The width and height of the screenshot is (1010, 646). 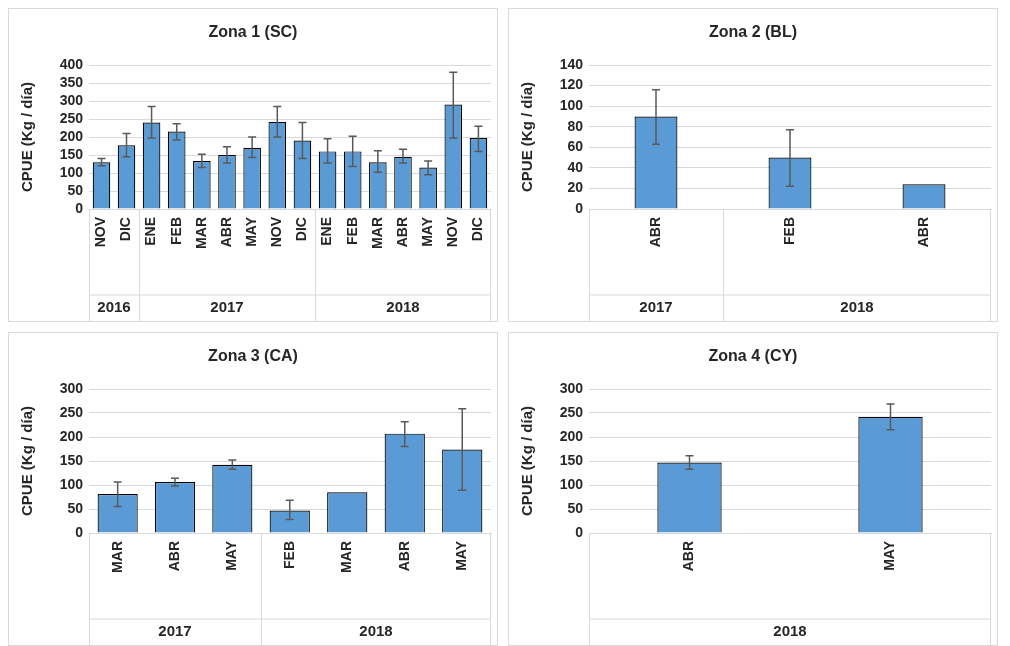 What do you see at coordinates (575, 166) in the screenshot?
I see `y-tick-label: 40` at bounding box center [575, 166].